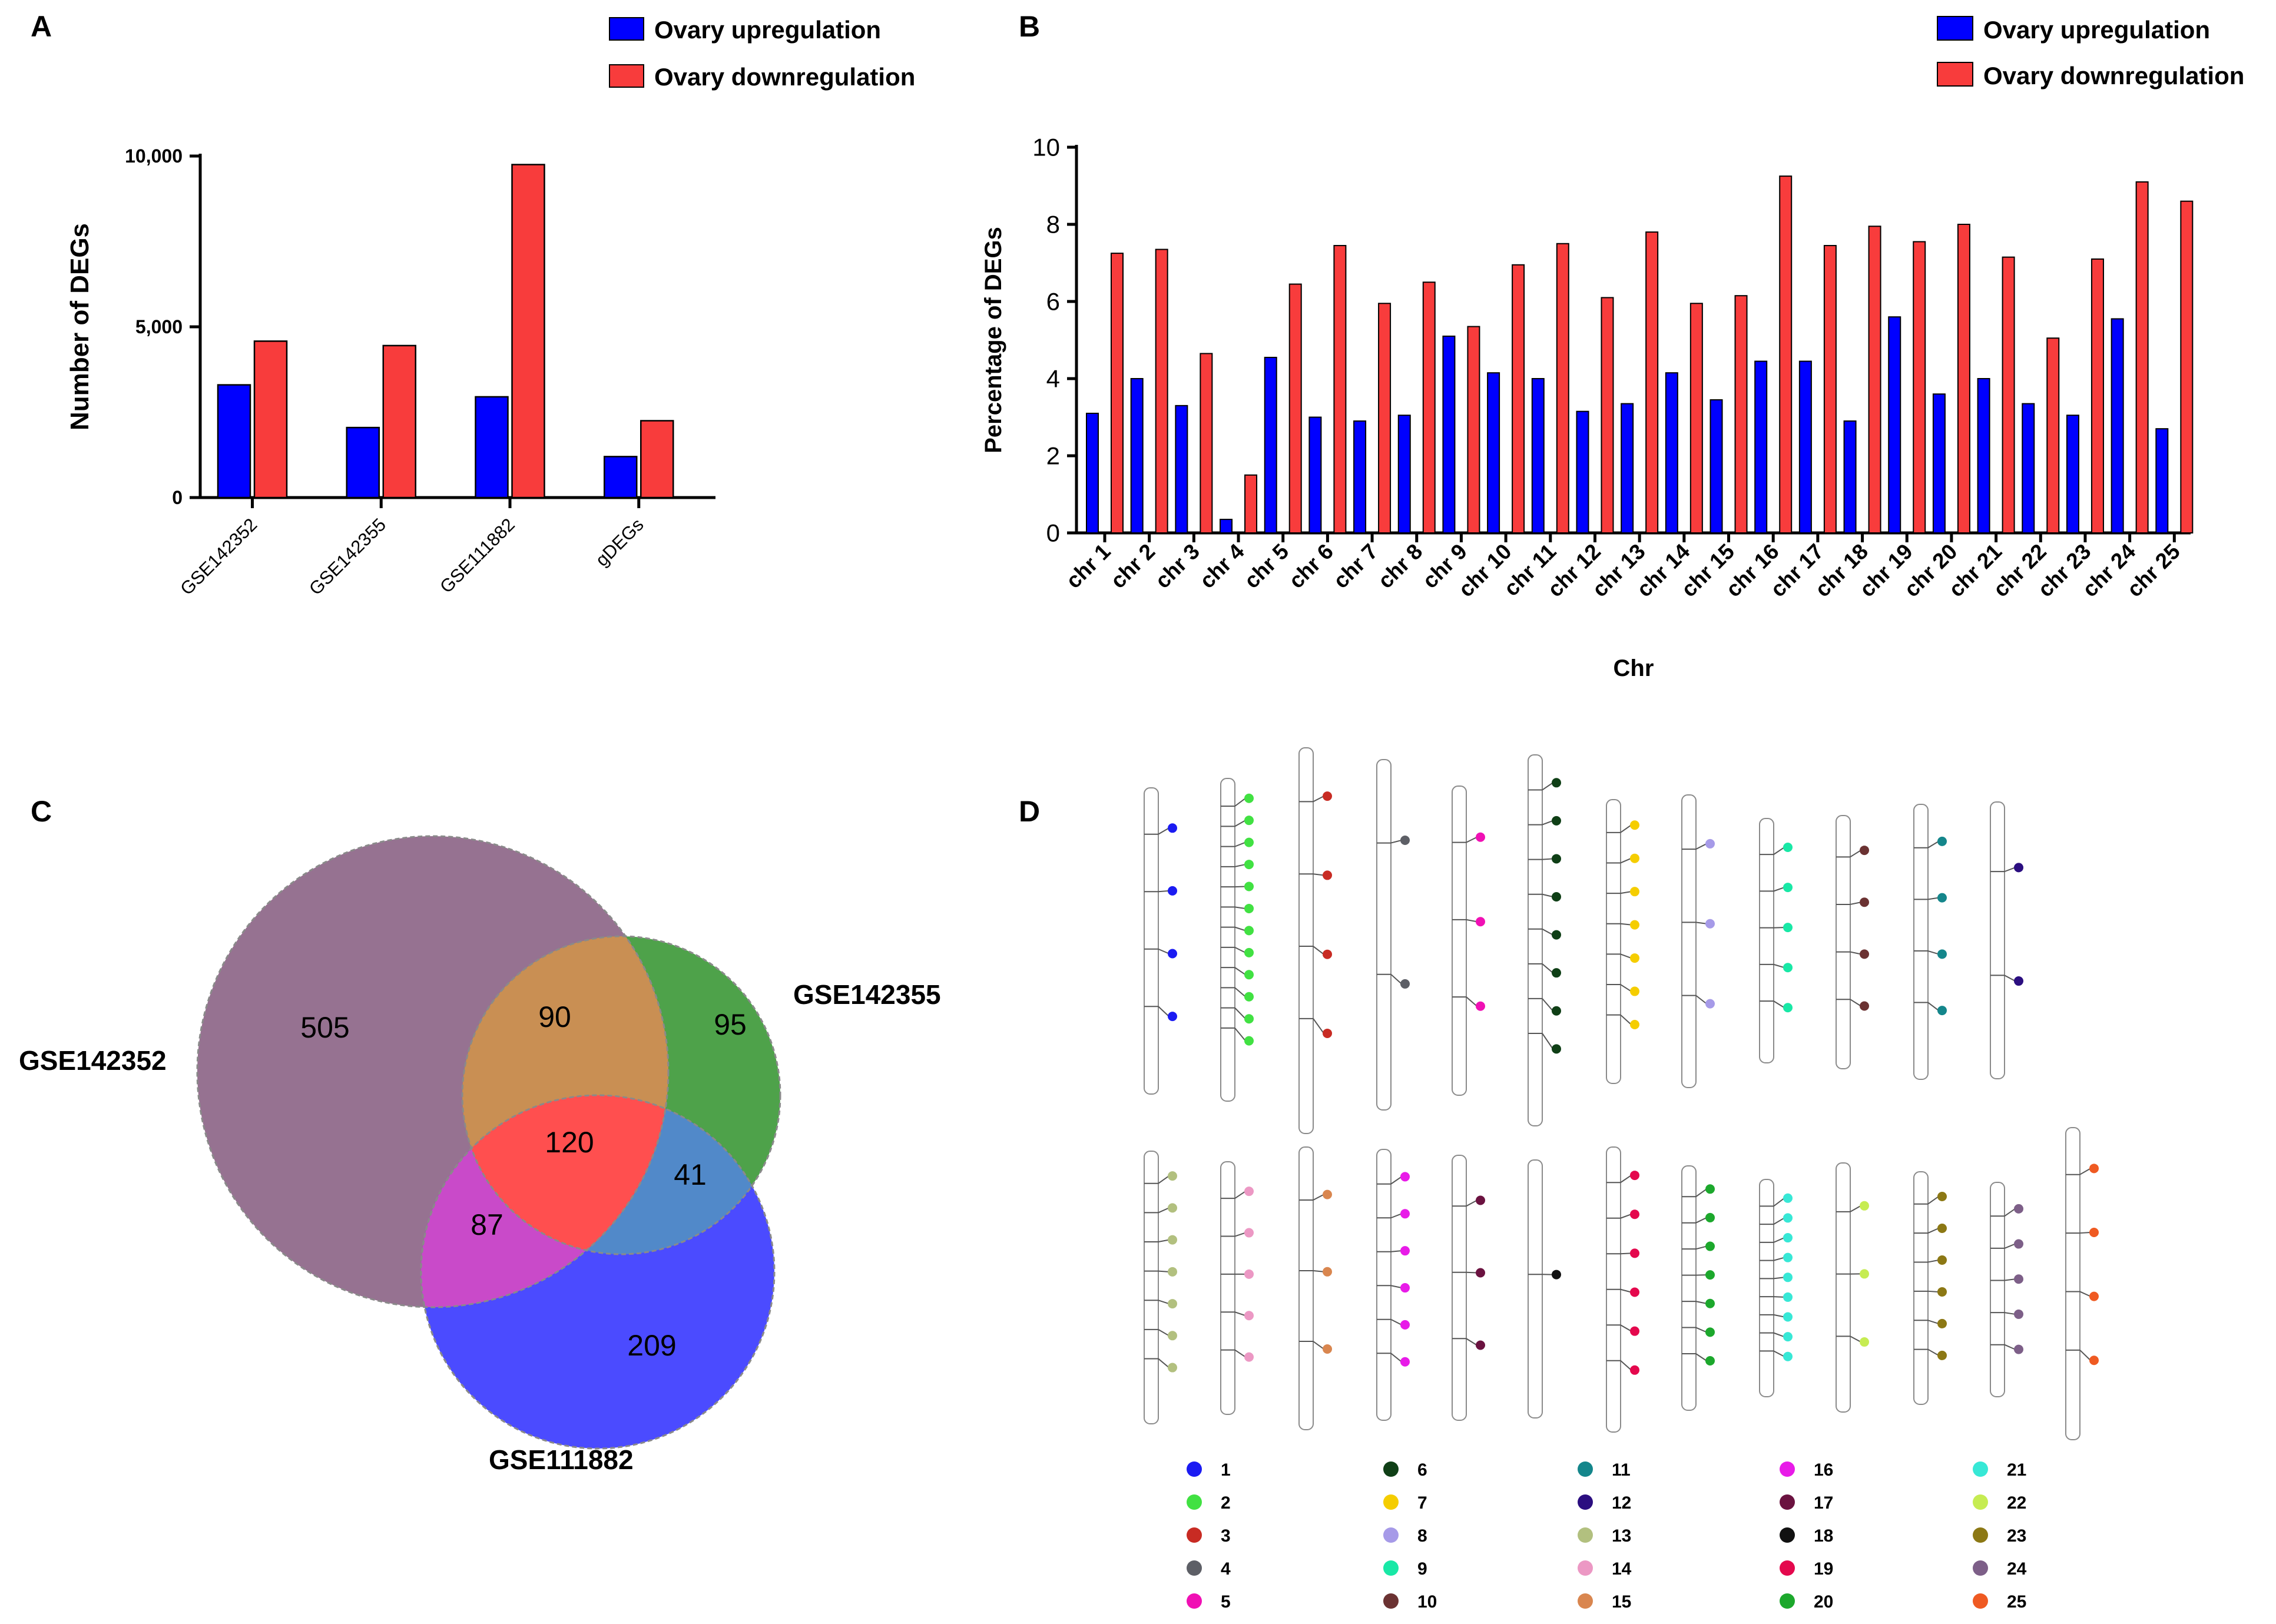 The width and height of the screenshot is (2276, 1624). What do you see at coordinates (1942, 1011) in the screenshot?
I see `chromosome-11-marker` at bounding box center [1942, 1011].